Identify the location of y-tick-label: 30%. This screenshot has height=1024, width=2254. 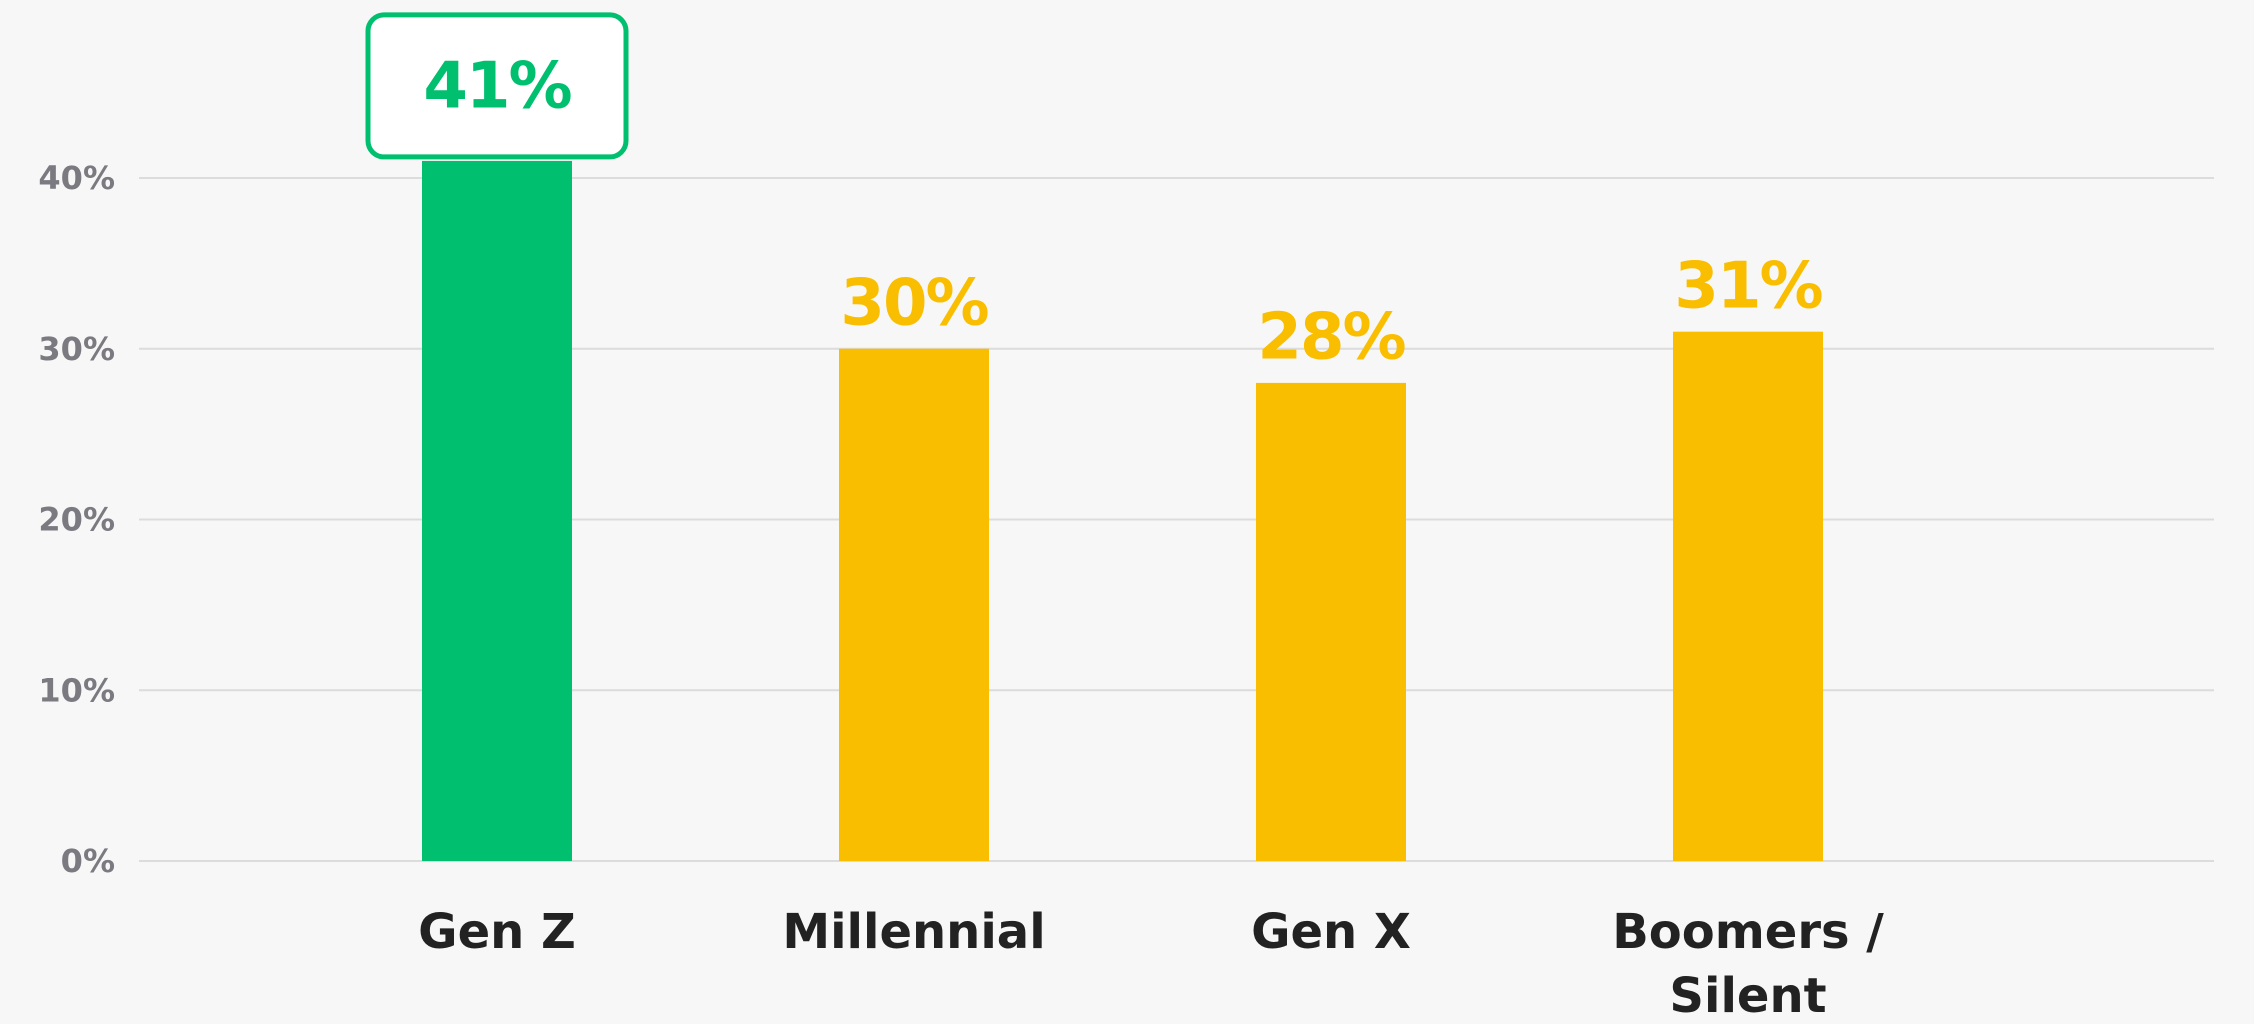
(76, 349).